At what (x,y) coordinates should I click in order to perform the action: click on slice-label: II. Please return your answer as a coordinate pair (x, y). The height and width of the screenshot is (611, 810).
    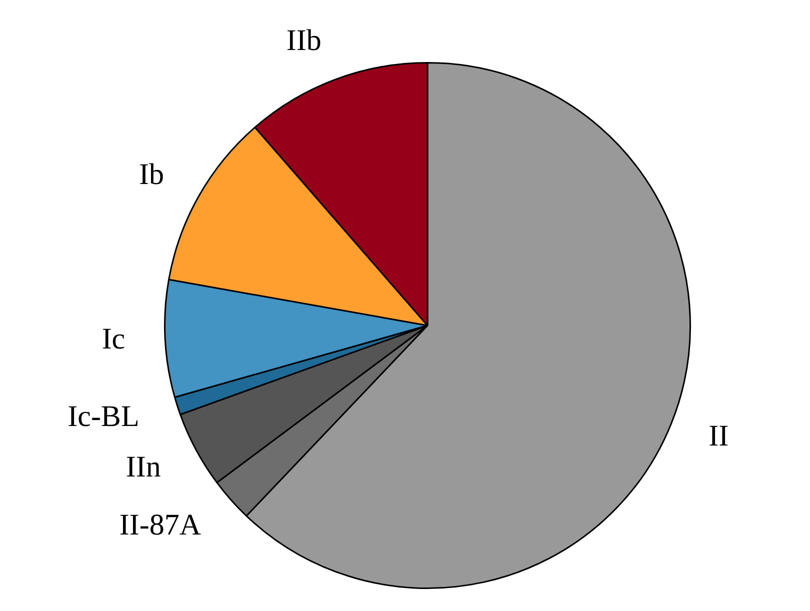
    Looking at the image, I should click on (718, 436).